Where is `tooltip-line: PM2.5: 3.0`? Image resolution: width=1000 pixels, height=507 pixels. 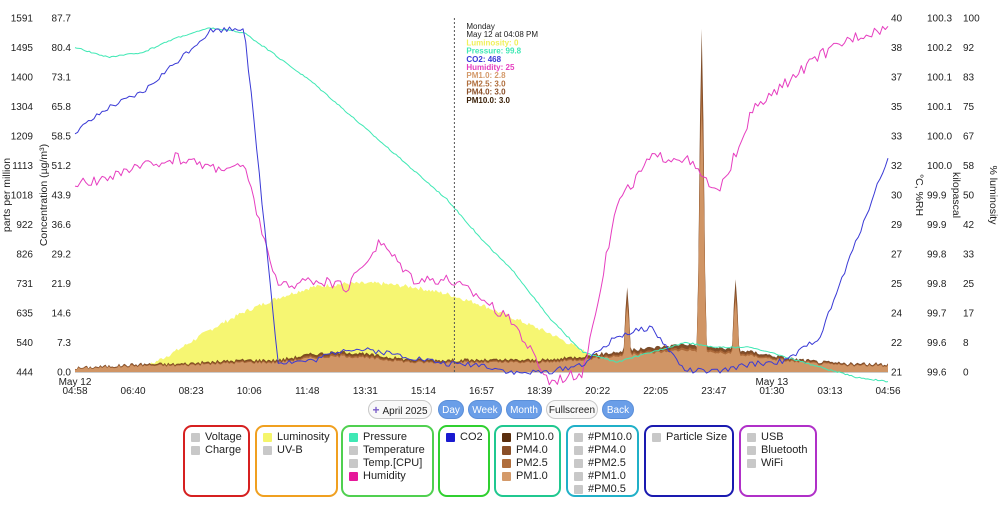
tooltip-line: PM2.5: 3.0 is located at coordinates (486, 83).